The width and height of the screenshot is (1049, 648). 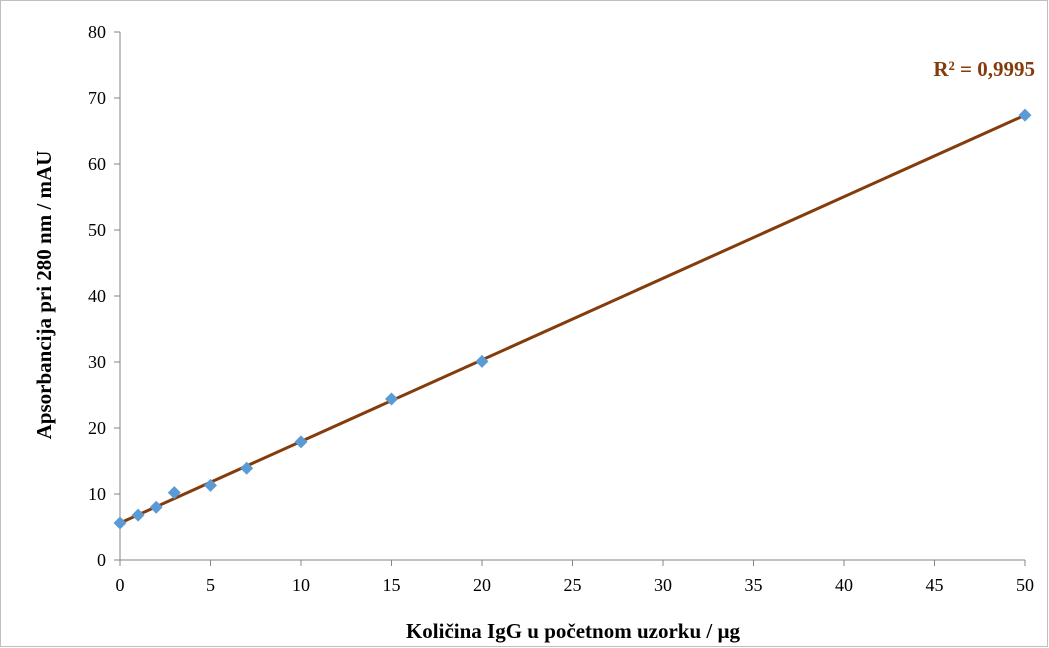 What do you see at coordinates (97, 98) in the screenshot?
I see `y-tick-label: 70` at bounding box center [97, 98].